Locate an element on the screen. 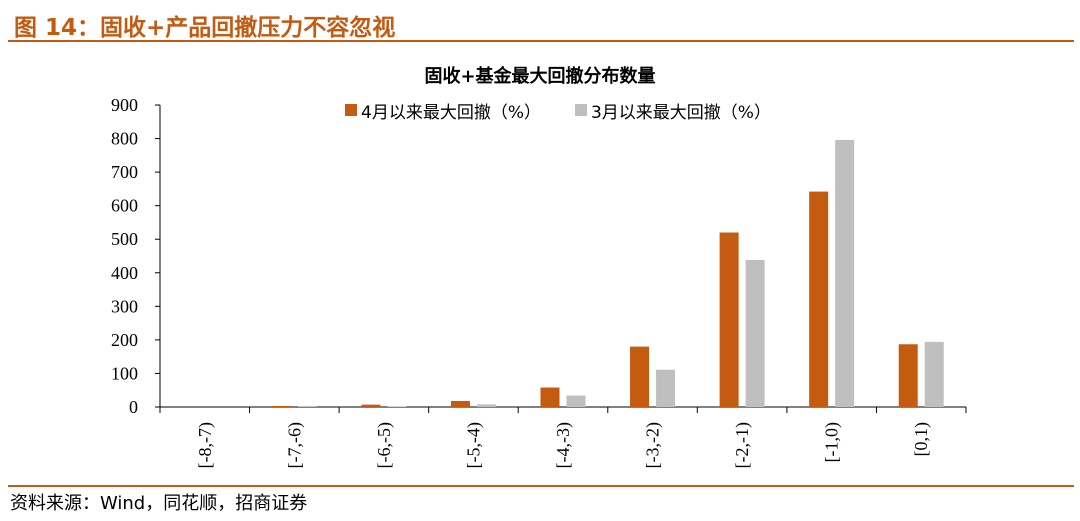 The height and width of the screenshot is (521, 1080). y-tick-label: 700 is located at coordinates (124, 172).